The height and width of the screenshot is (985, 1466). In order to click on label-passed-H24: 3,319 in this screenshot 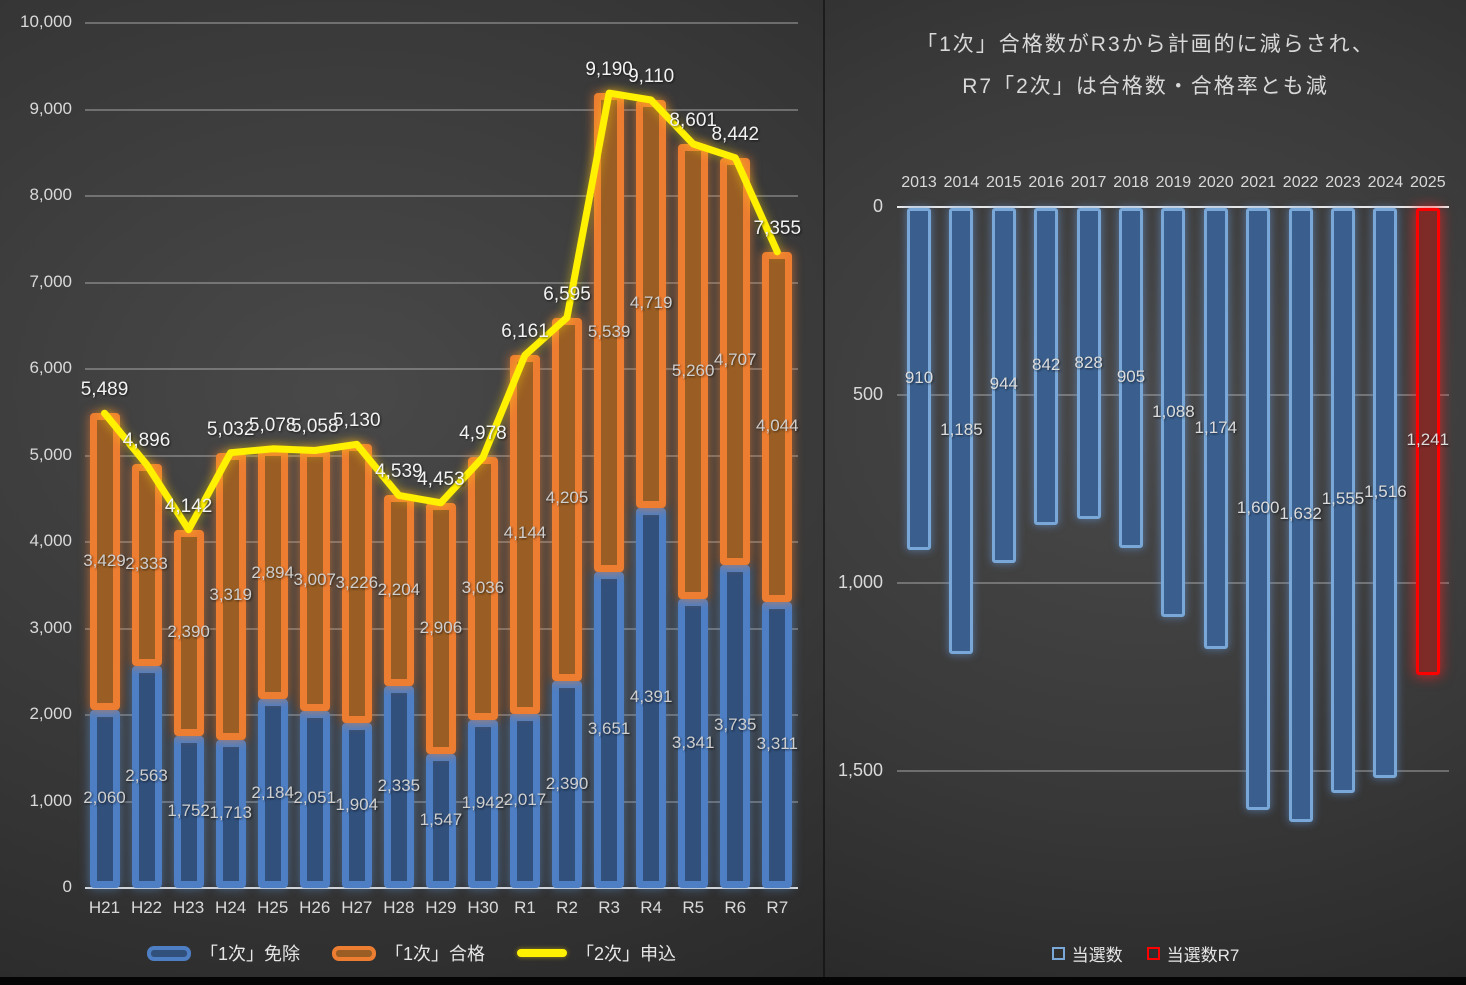, I will do `click(230, 595)`.